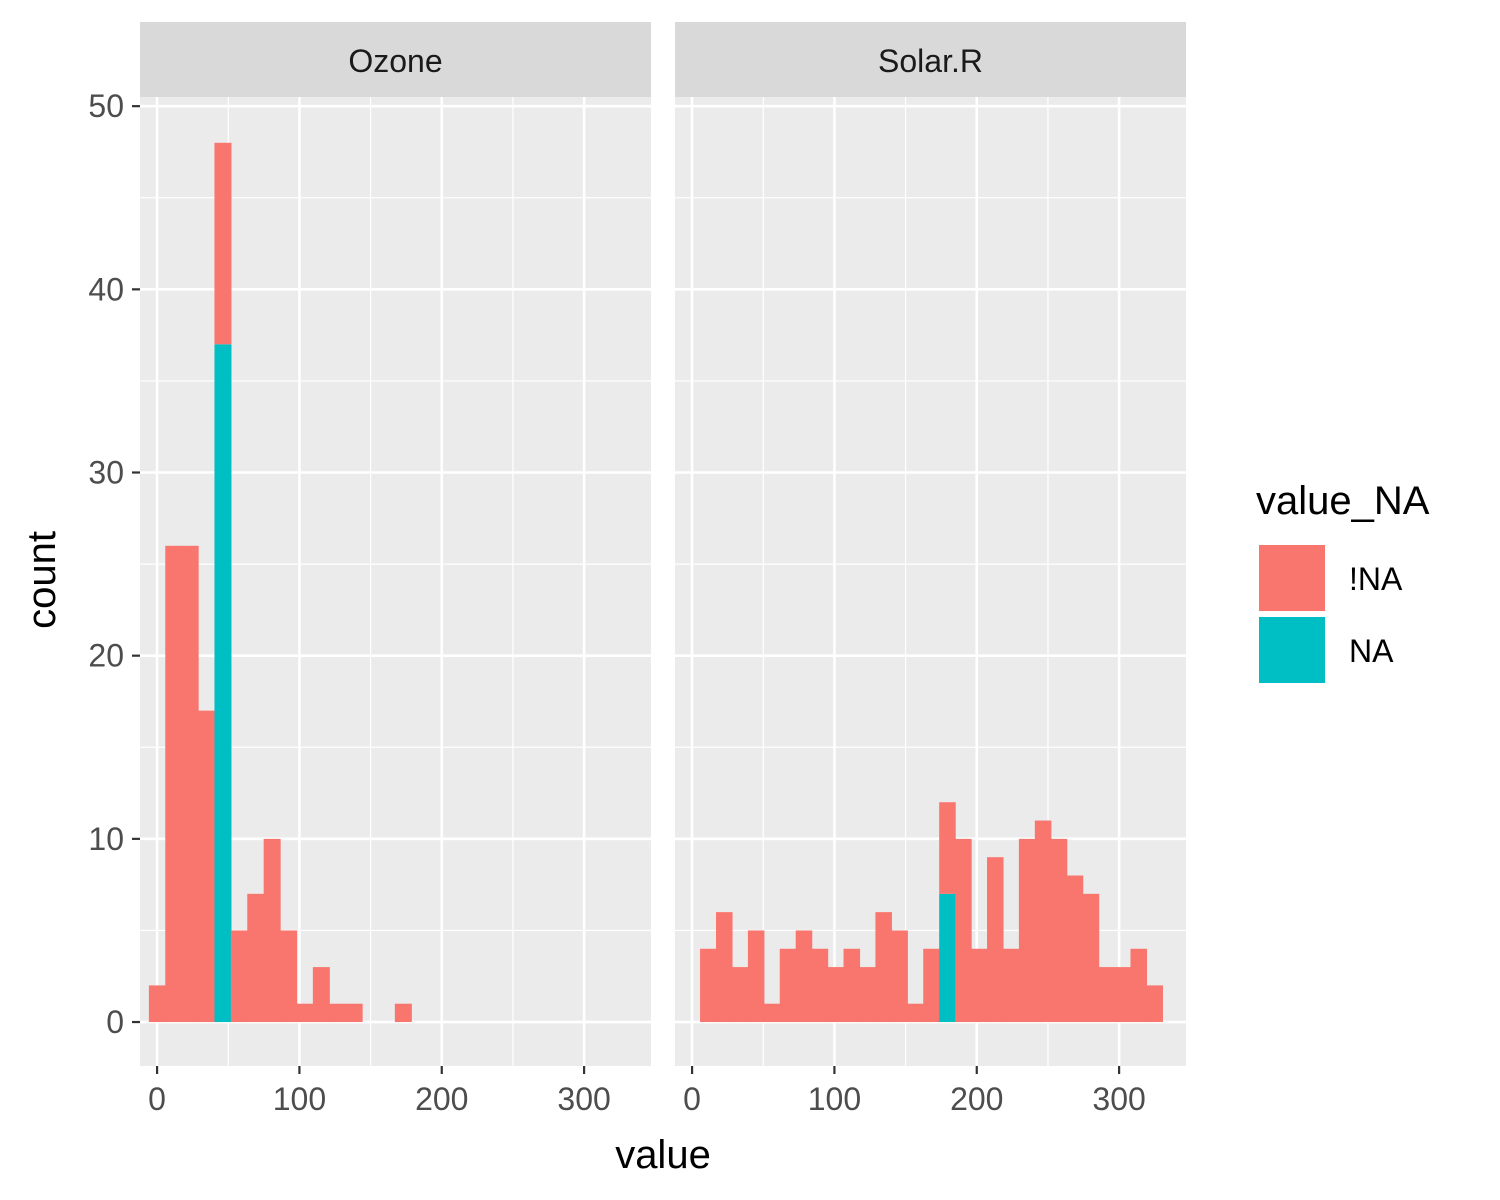  I want to click on x-axis-title: value, so click(663, 1155).